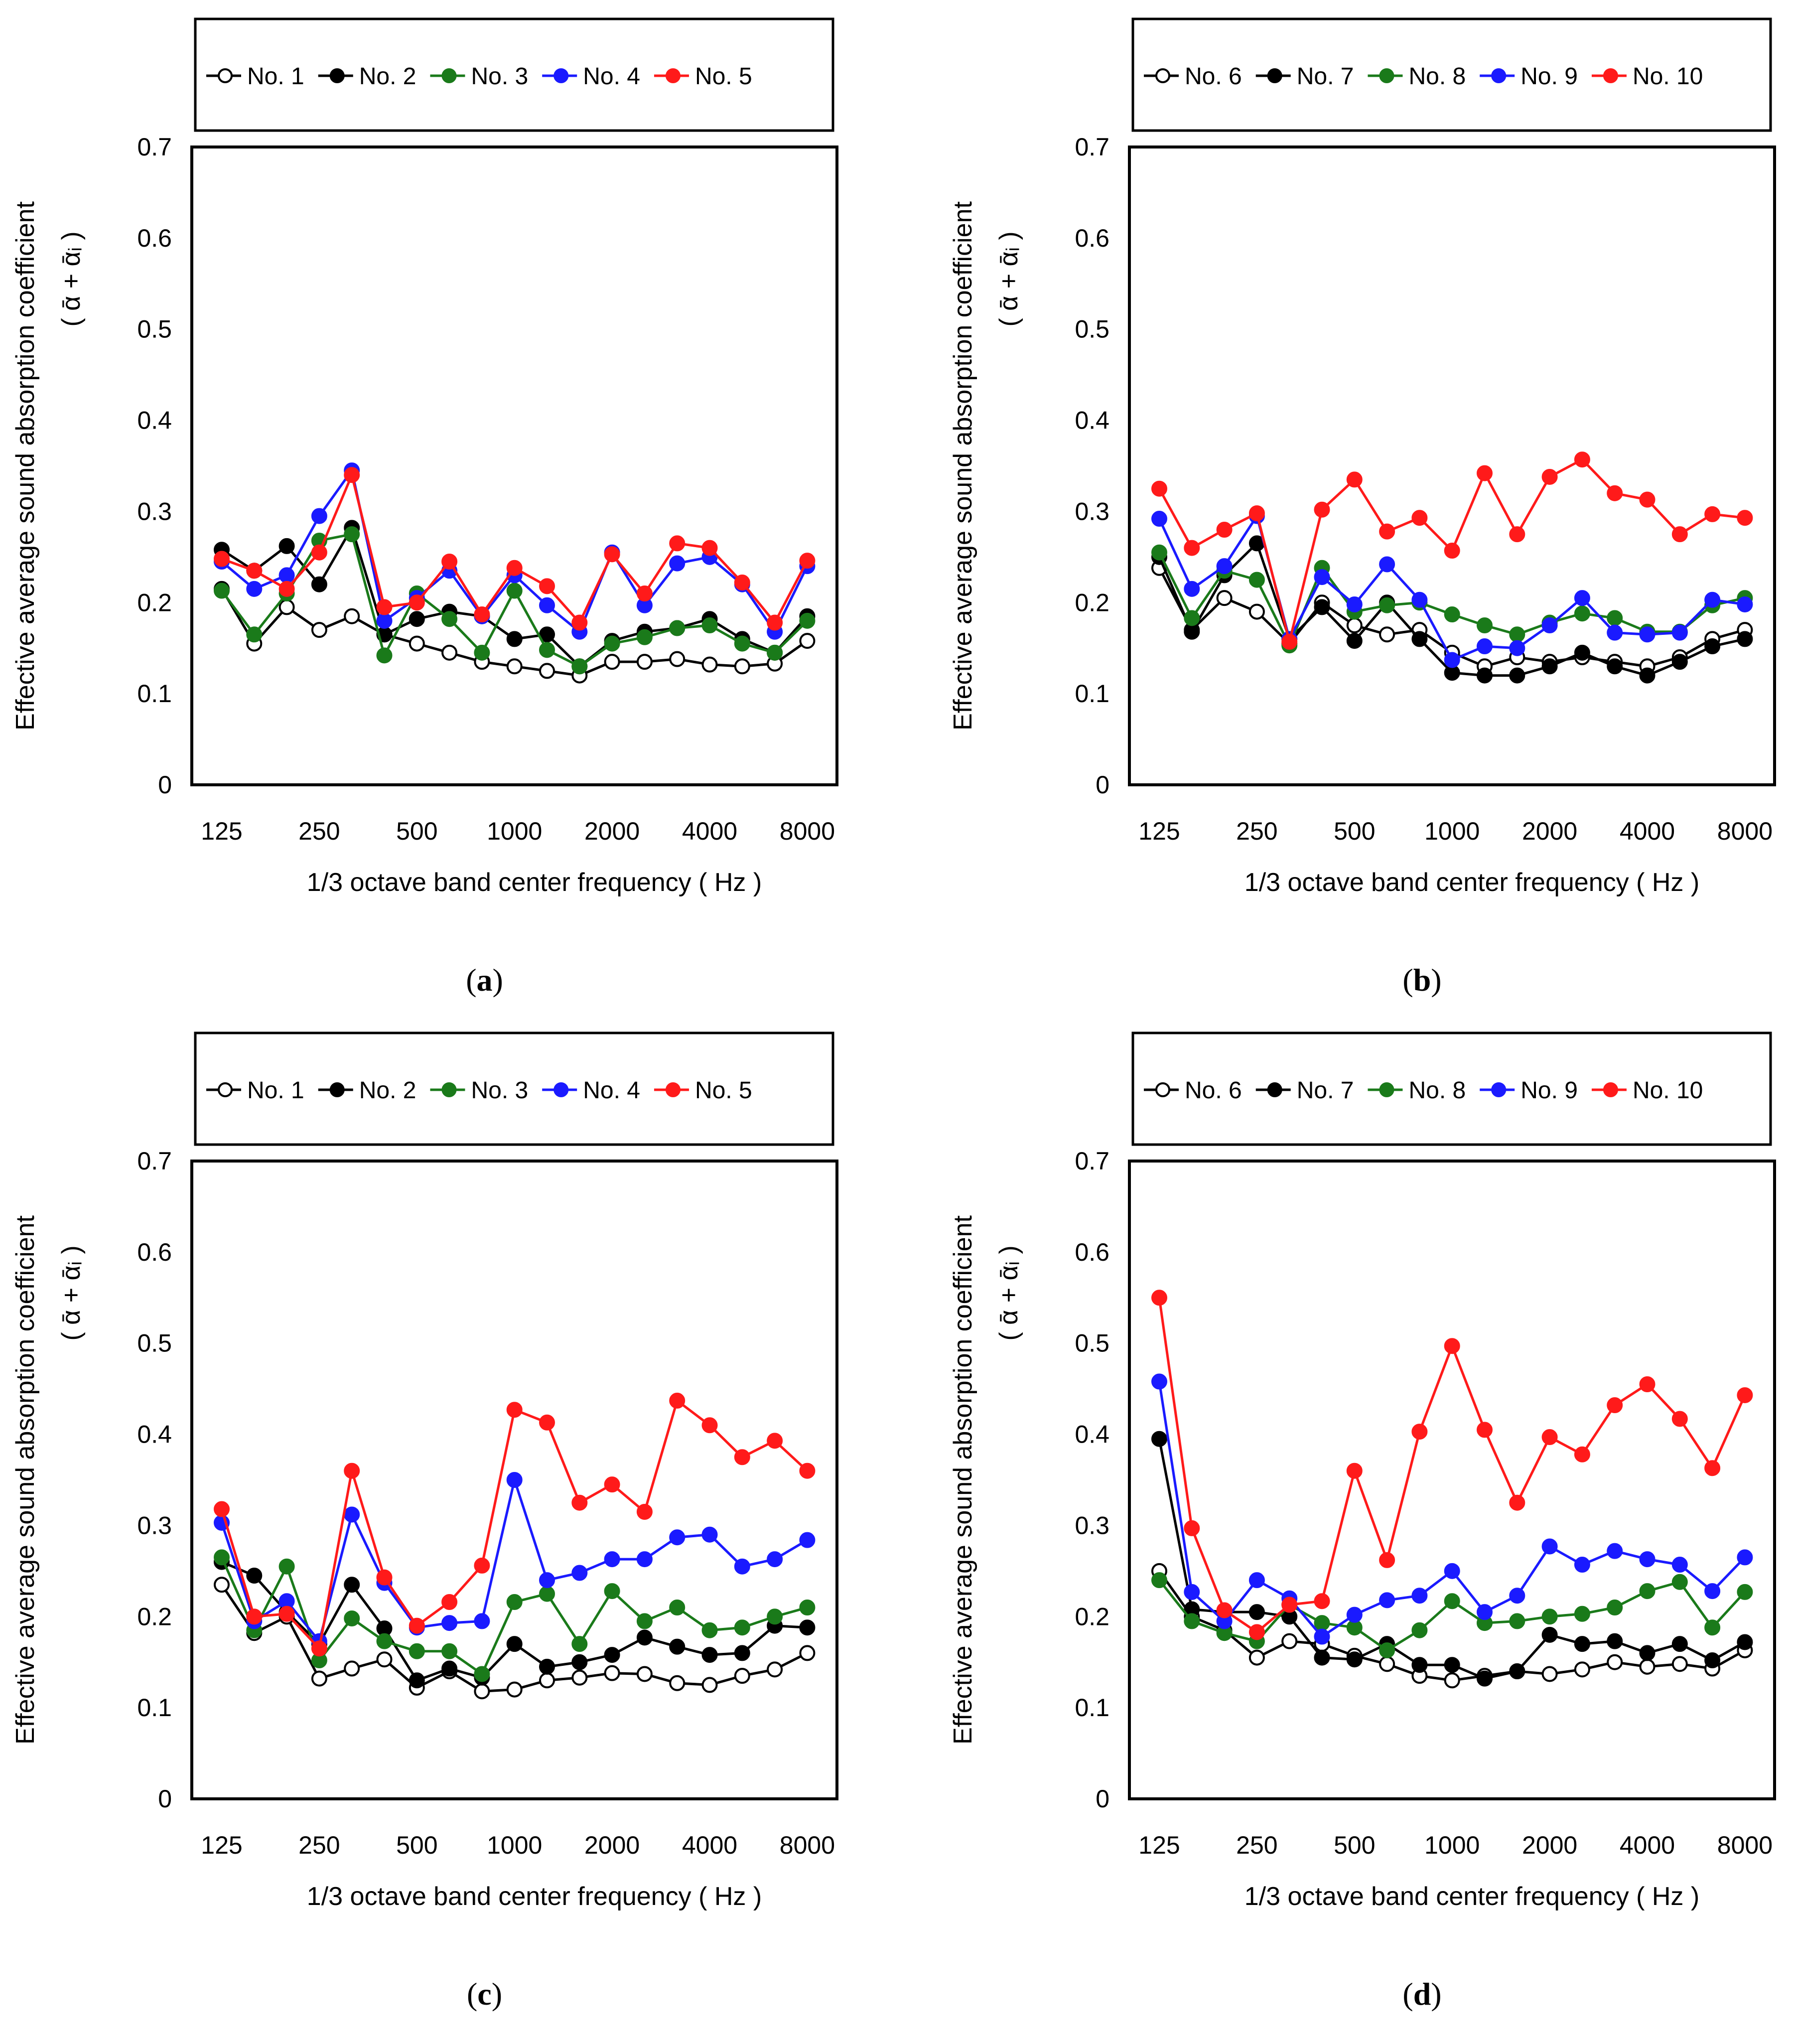  What do you see at coordinates (154, 1435) in the screenshot?
I see `y-tick-label: 0.4` at bounding box center [154, 1435].